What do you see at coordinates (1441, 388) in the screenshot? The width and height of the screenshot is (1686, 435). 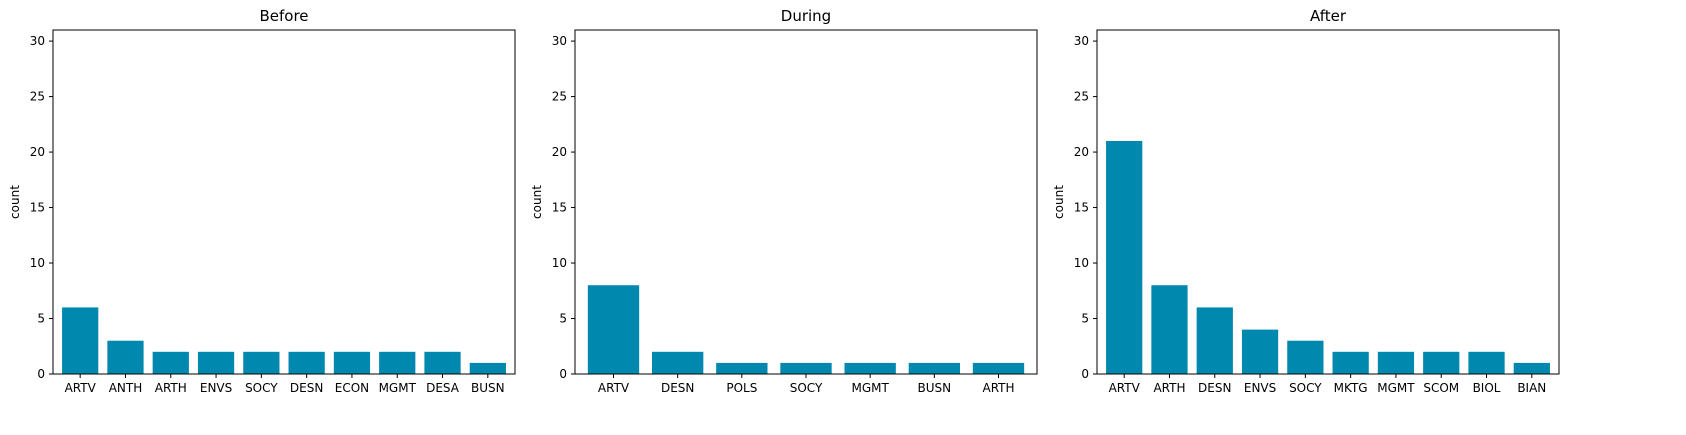 I see `x-tick-label: SCOM` at bounding box center [1441, 388].